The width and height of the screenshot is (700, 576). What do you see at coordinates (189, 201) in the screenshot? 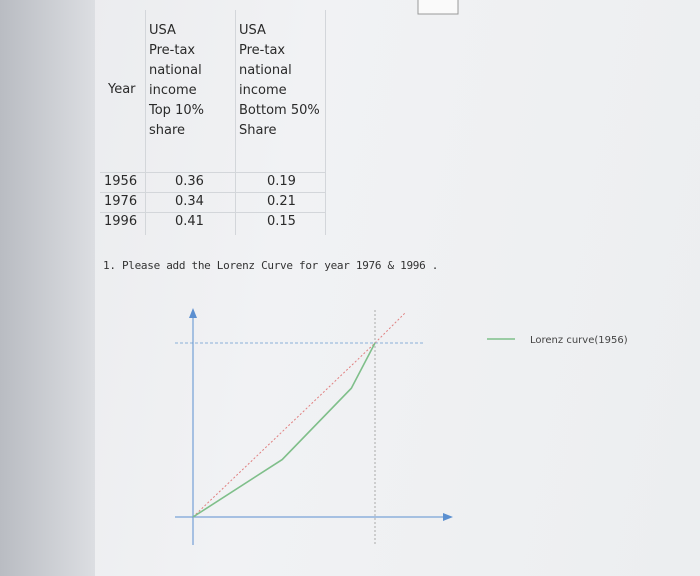
I see `table-cell: 0.34` at bounding box center [189, 201].